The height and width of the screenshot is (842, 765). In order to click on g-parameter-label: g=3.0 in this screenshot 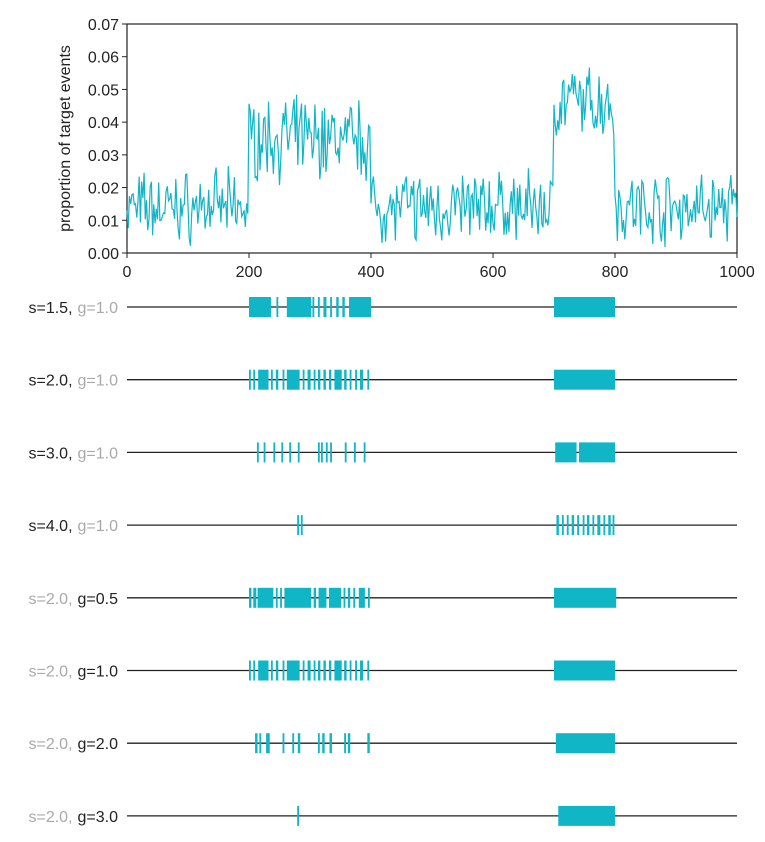, I will do `click(98, 817)`.